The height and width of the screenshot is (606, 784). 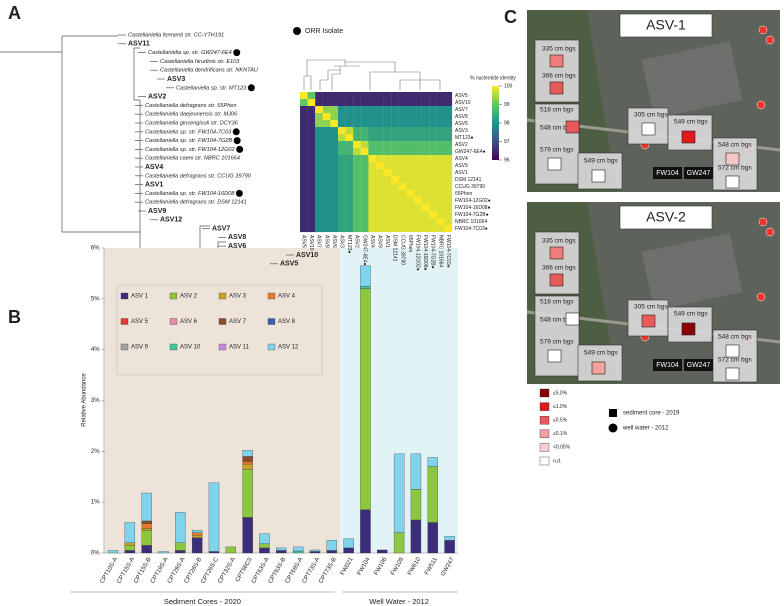 I want to click on legend-box, so click(x=219, y=330).